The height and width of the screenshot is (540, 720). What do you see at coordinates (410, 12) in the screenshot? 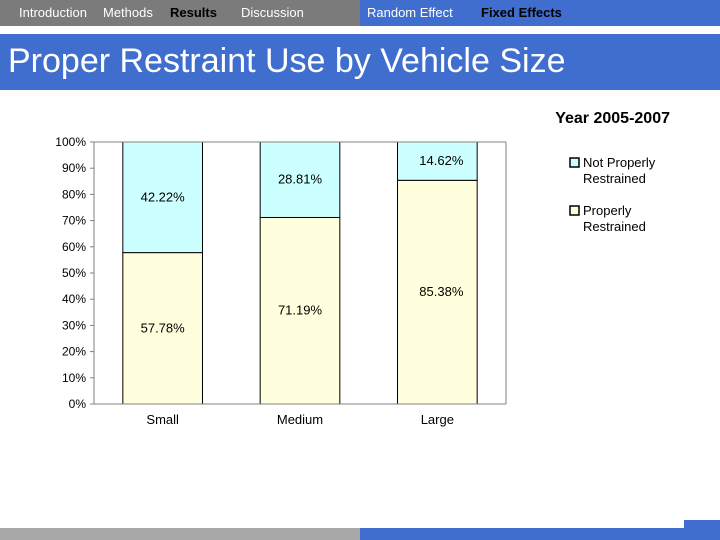
I see `nav-random-effect: Random Effect` at bounding box center [410, 12].